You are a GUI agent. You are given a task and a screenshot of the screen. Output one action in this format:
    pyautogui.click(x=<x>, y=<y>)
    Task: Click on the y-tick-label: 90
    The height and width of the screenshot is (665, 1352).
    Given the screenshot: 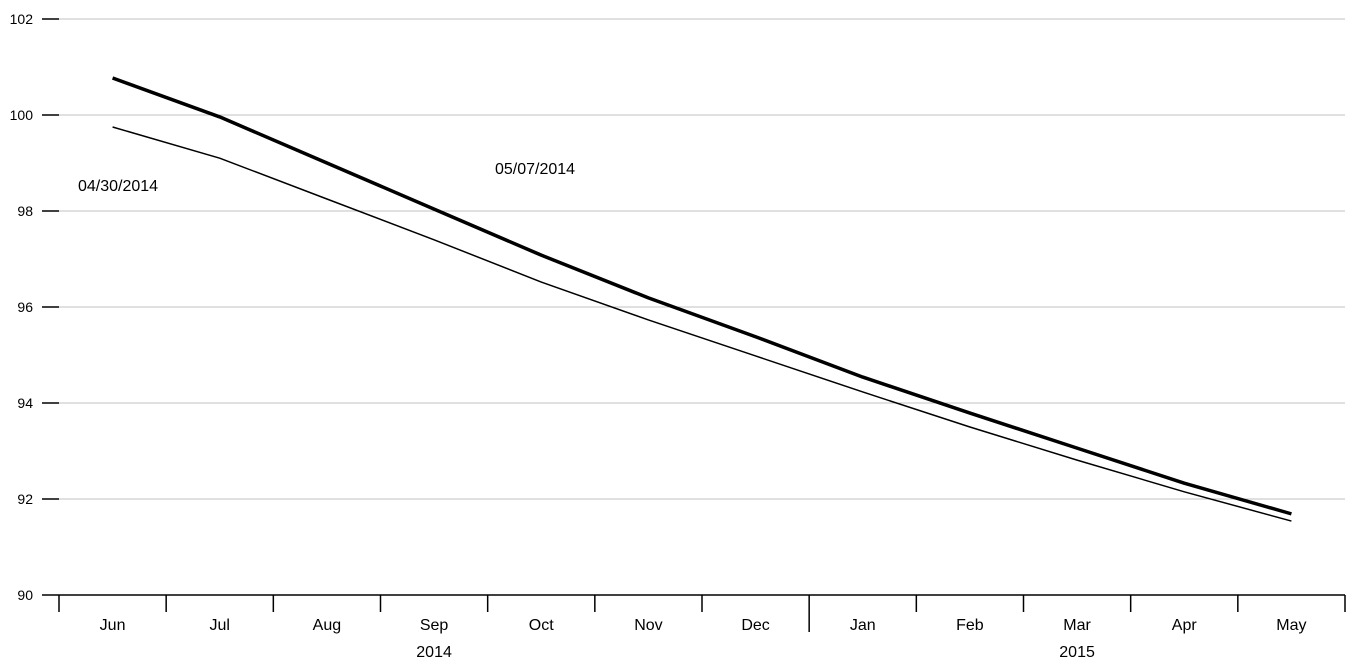 What is the action you would take?
    pyautogui.click(x=25, y=595)
    